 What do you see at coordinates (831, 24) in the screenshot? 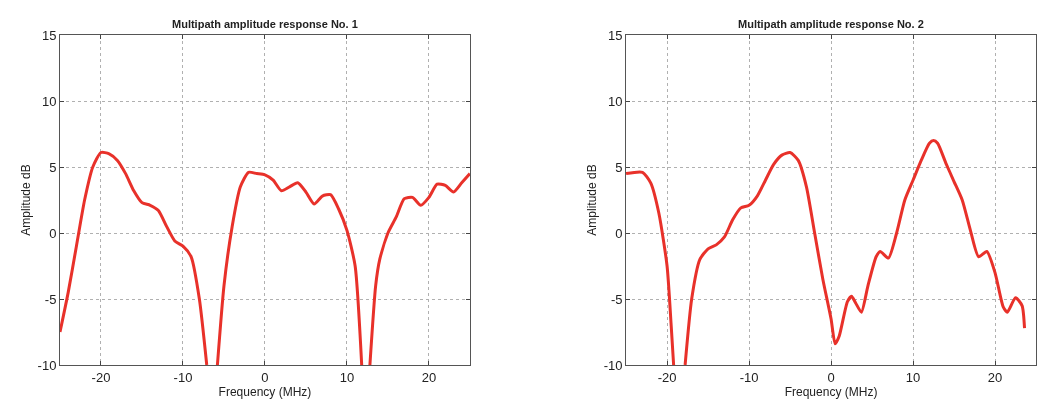
I see `chart-title: Multipath amplitude response No. 2` at bounding box center [831, 24].